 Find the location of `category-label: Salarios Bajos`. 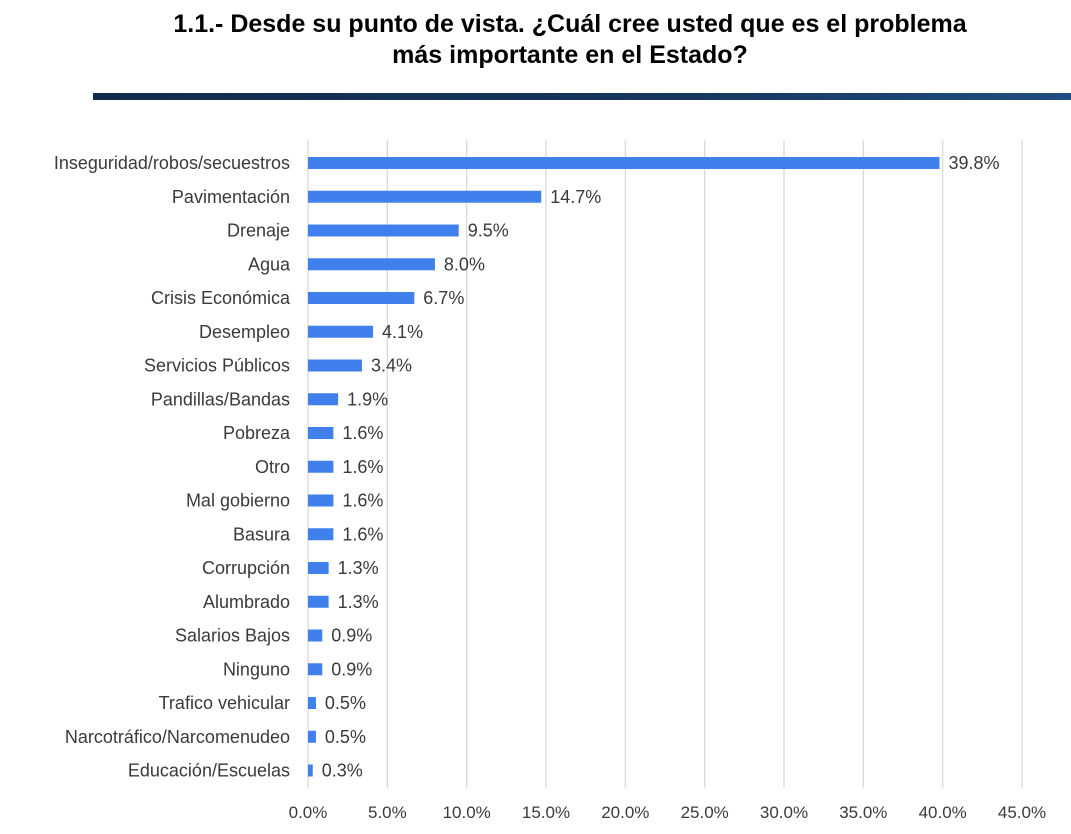

category-label: Salarios Bajos is located at coordinates (232, 636).